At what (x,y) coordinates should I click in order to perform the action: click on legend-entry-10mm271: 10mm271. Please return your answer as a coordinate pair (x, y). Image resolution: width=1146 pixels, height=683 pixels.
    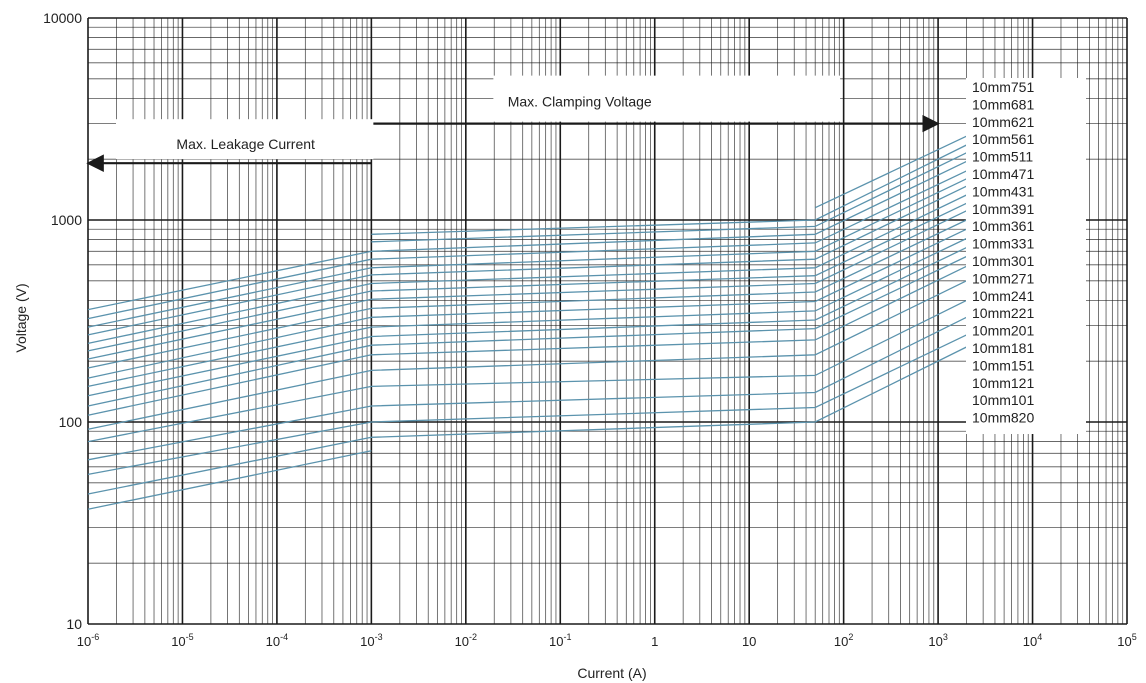
    Looking at the image, I should click on (1003, 278).